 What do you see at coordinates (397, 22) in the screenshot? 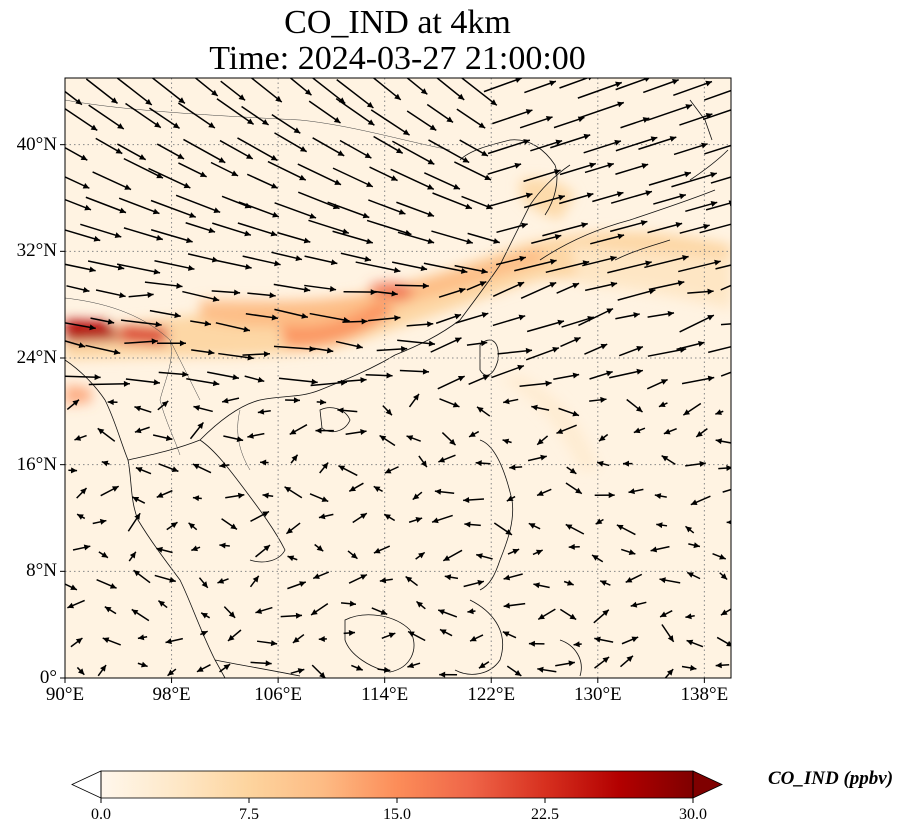
I see `map-title-line1: CO_IND at 4km` at bounding box center [397, 22].